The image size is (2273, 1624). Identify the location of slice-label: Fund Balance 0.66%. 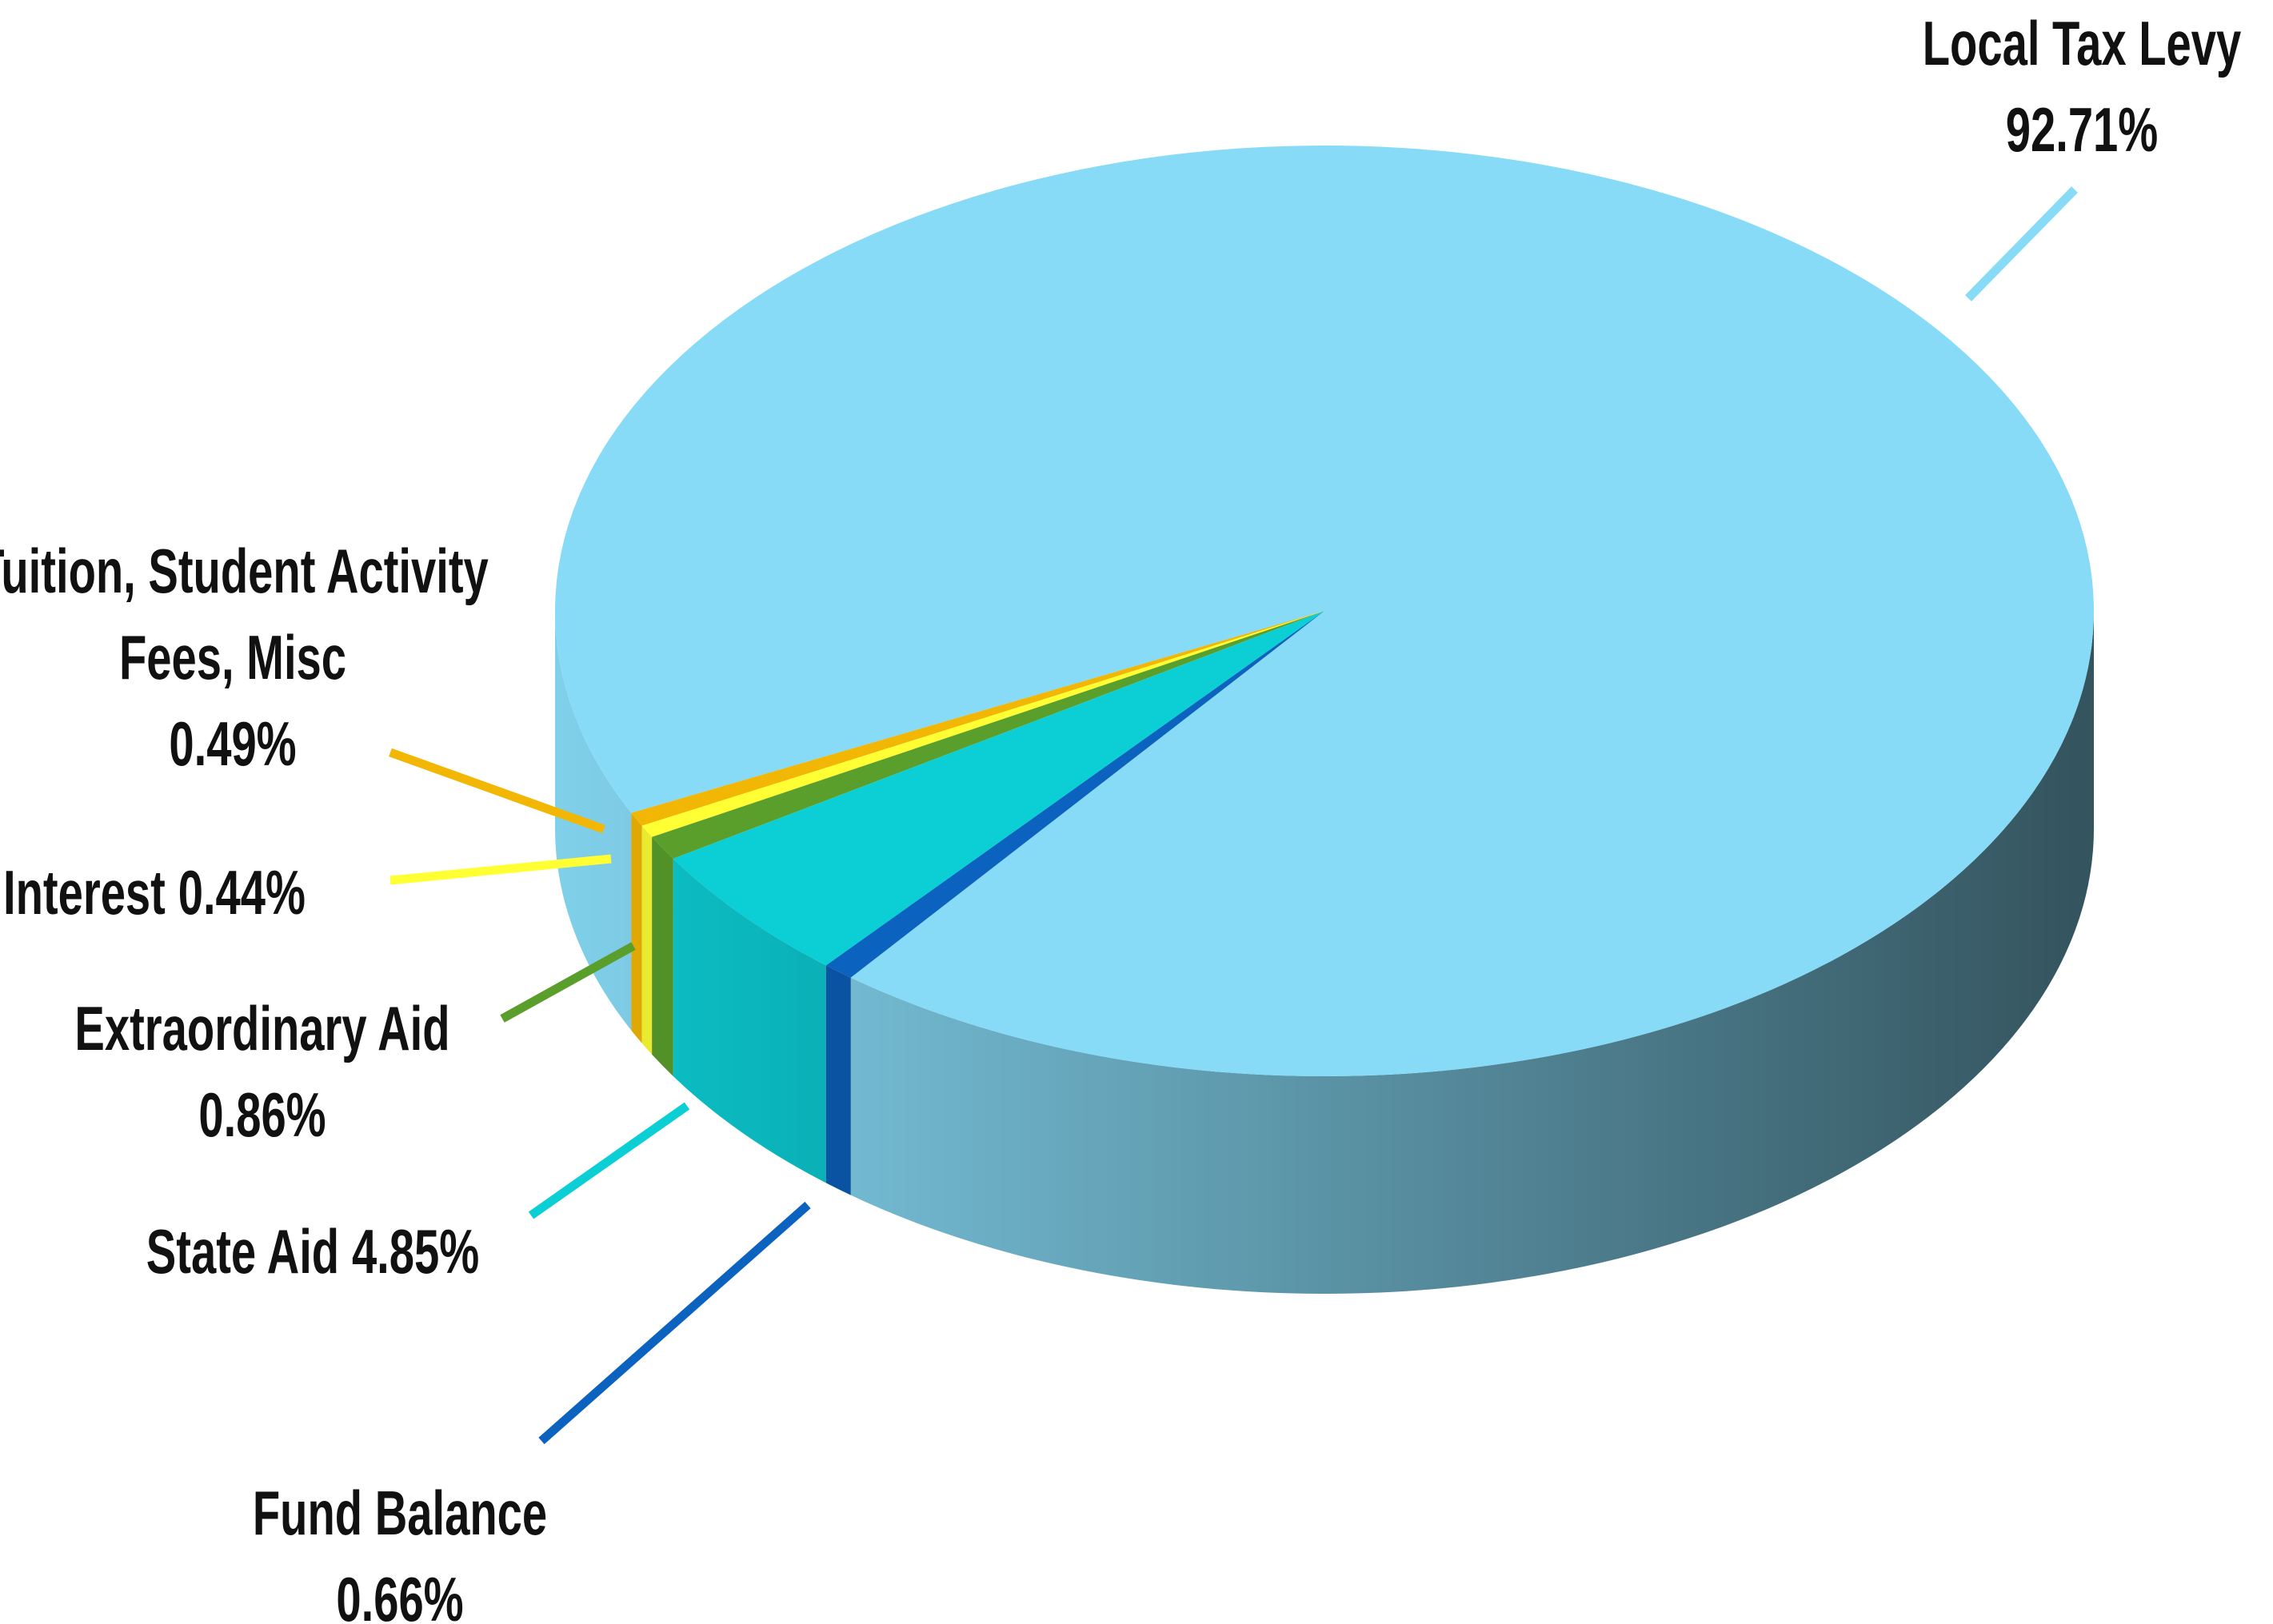
(400, 1547).